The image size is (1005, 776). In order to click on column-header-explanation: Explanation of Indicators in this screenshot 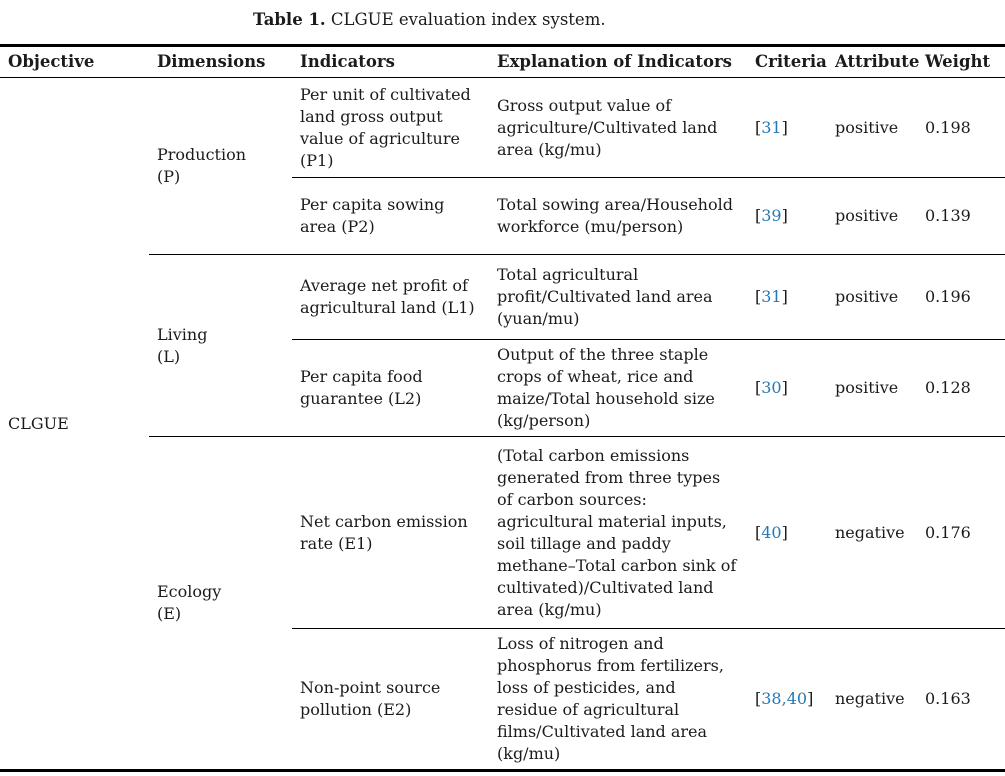, I will do `click(618, 61)`.